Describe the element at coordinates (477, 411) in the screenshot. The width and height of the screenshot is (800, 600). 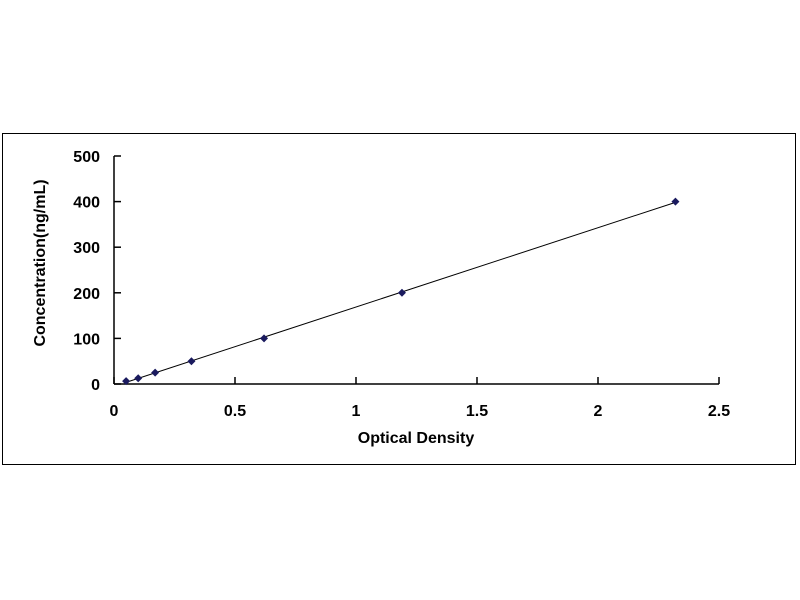
I see `x-tick-label: 1.5` at that location.